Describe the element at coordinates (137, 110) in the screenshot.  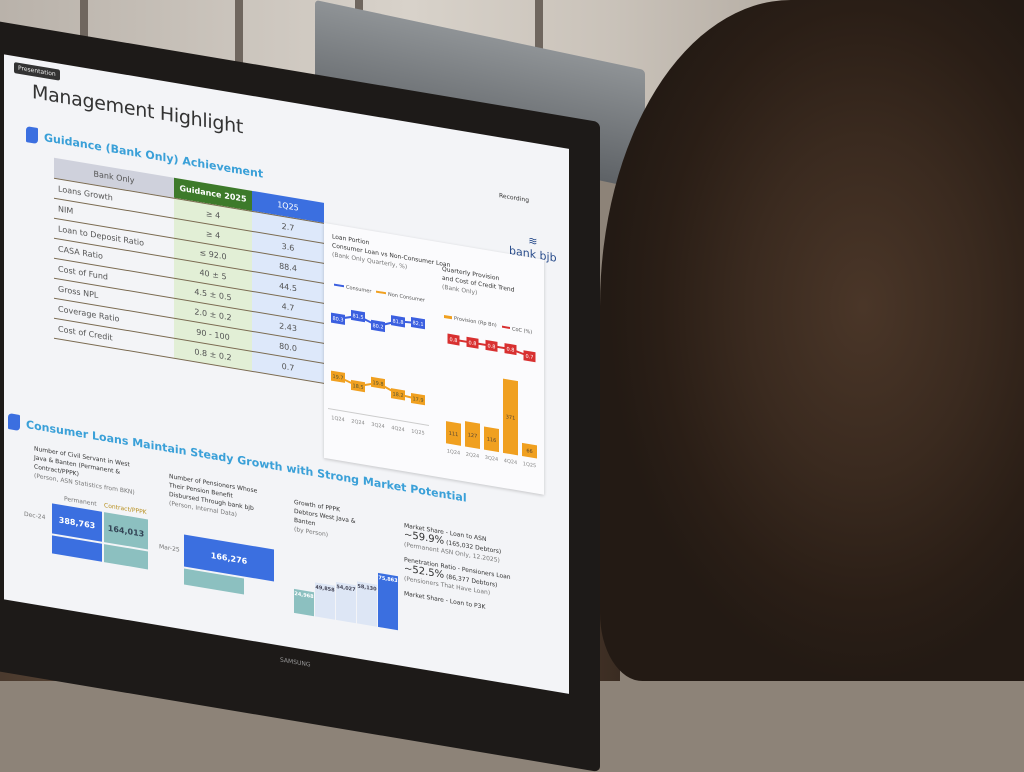
I see `page-title: Management Highlight` at that location.